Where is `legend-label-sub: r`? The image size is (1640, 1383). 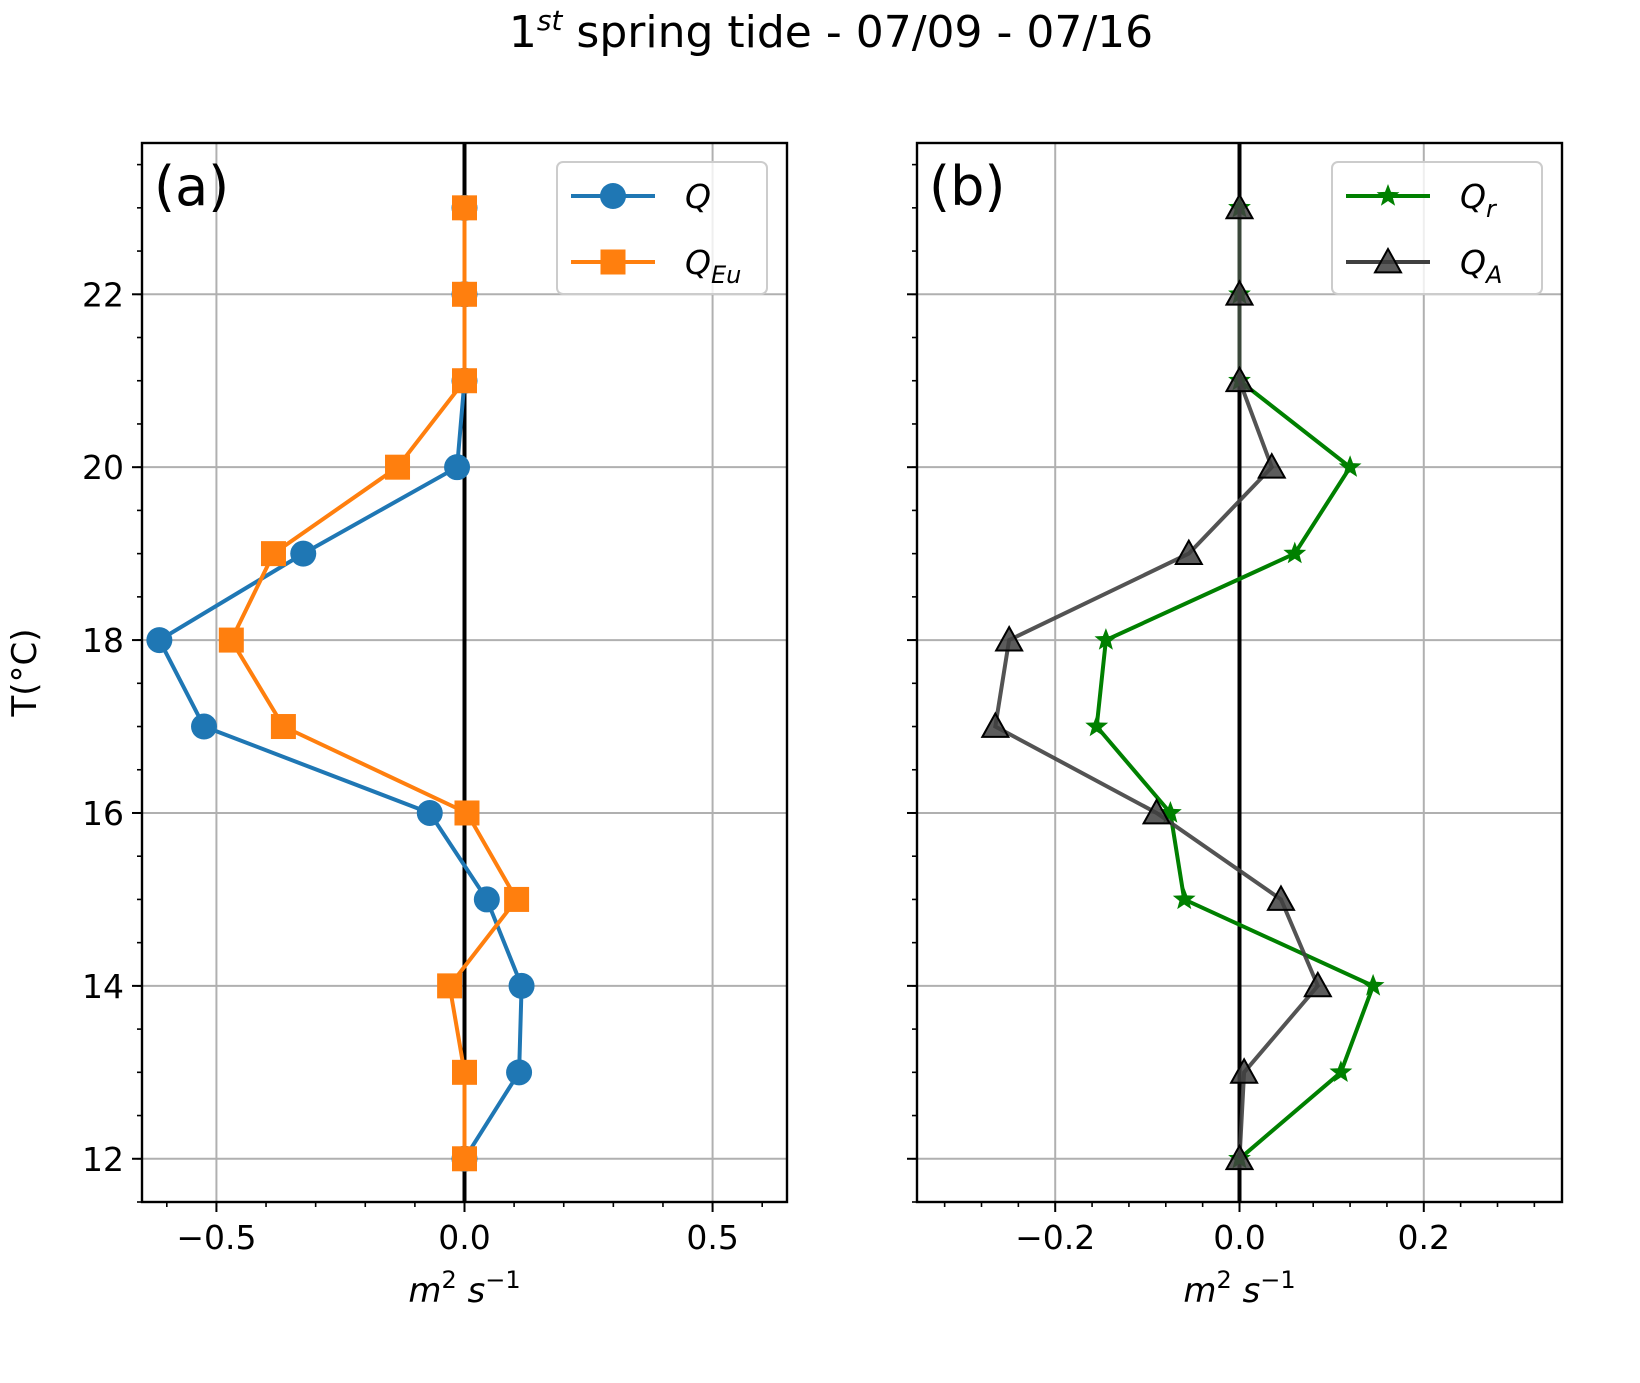 legend-label-sub: r is located at coordinates (1492, 209).